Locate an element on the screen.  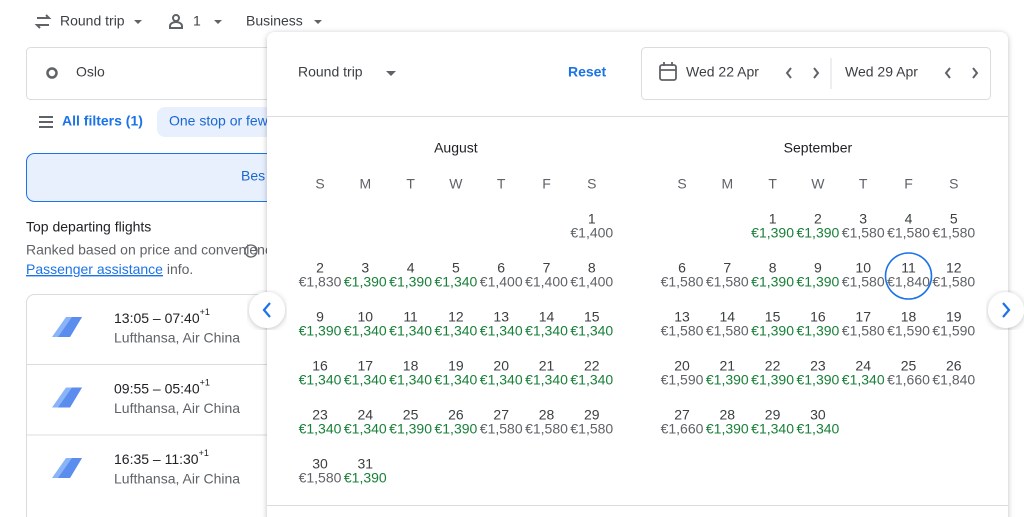
all-filters: All filters (1) is located at coordinates (102, 121).